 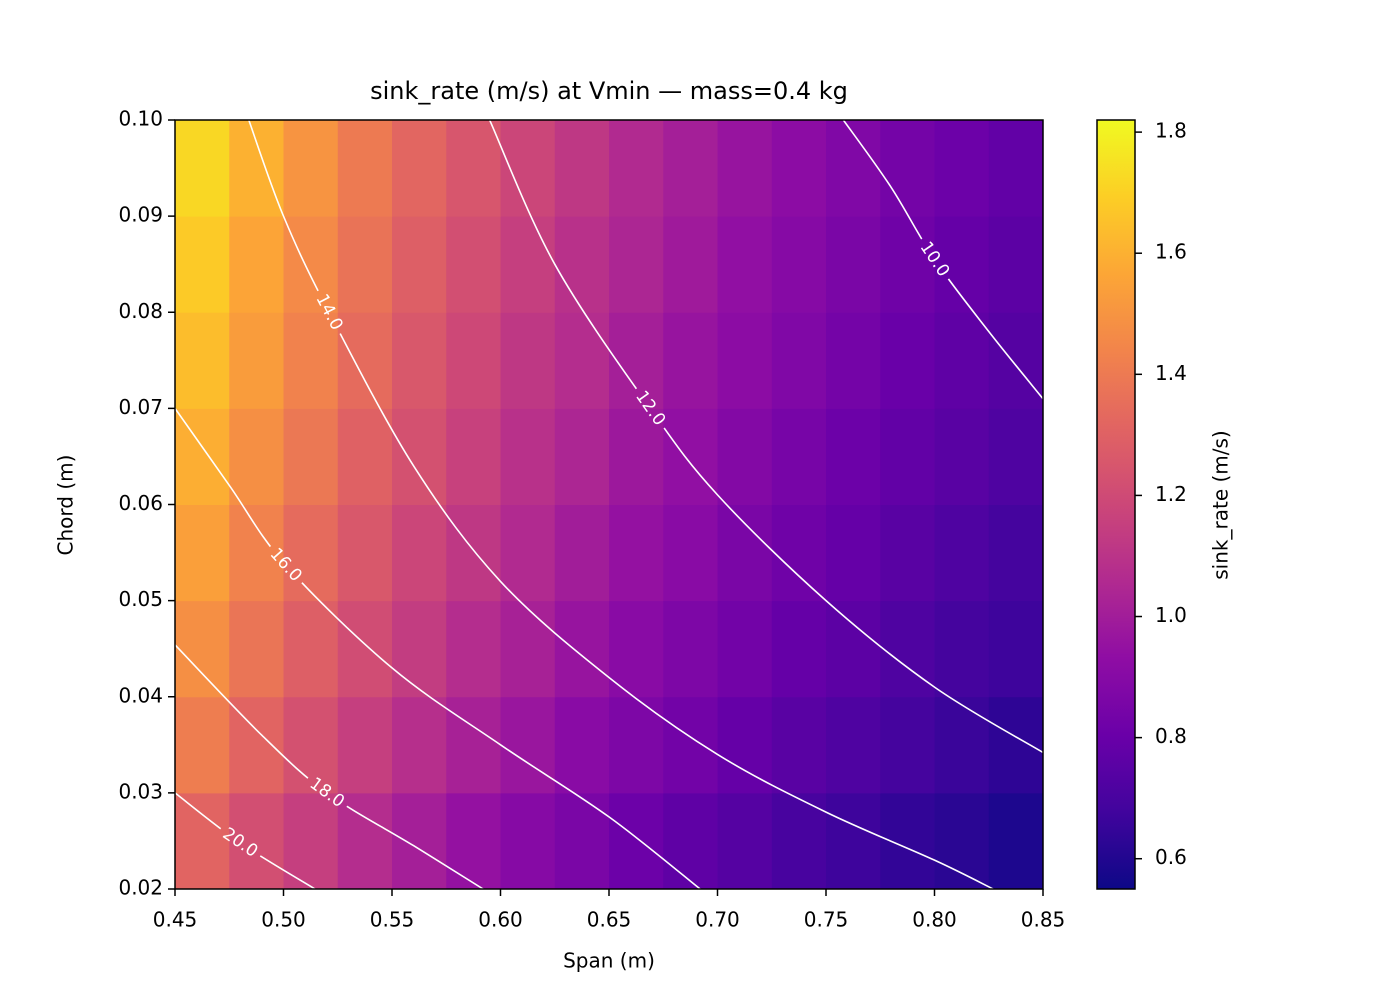 What do you see at coordinates (140, 888) in the screenshot?
I see `y-tick-label: 0.02` at bounding box center [140, 888].